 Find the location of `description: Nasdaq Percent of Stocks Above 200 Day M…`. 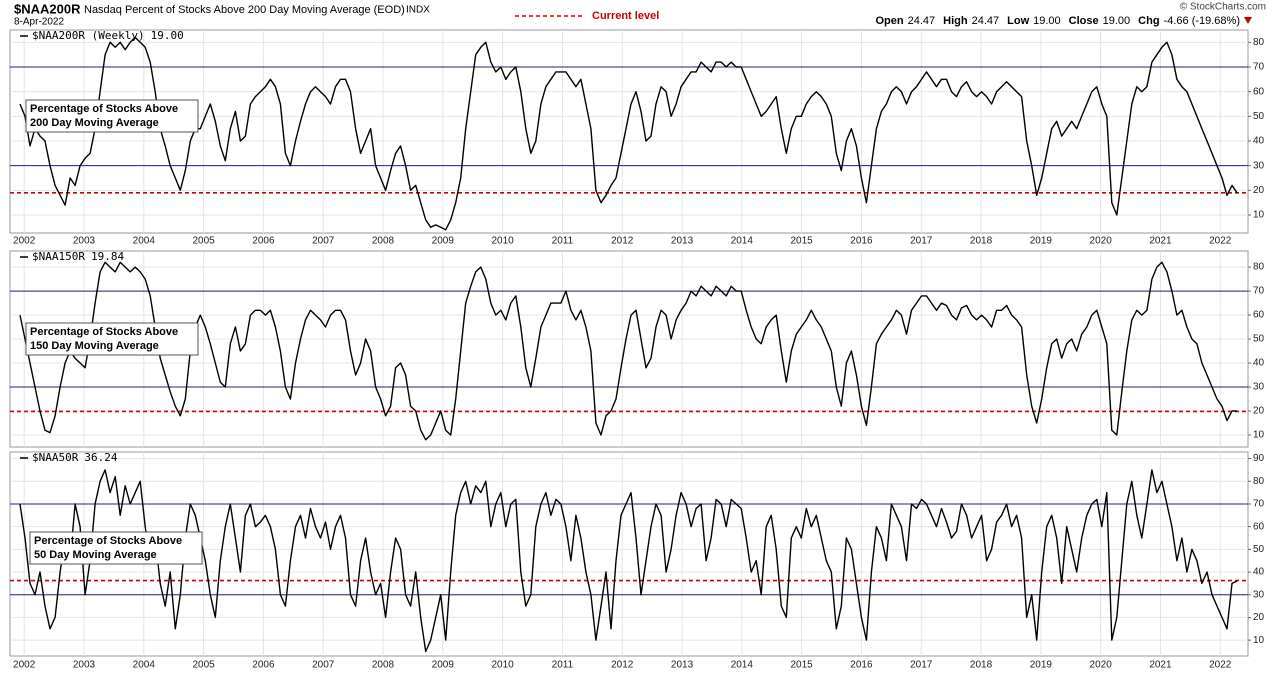

description: Nasdaq Percent of Stocks Above 200 Day M… is located at coordinates (244, 10).